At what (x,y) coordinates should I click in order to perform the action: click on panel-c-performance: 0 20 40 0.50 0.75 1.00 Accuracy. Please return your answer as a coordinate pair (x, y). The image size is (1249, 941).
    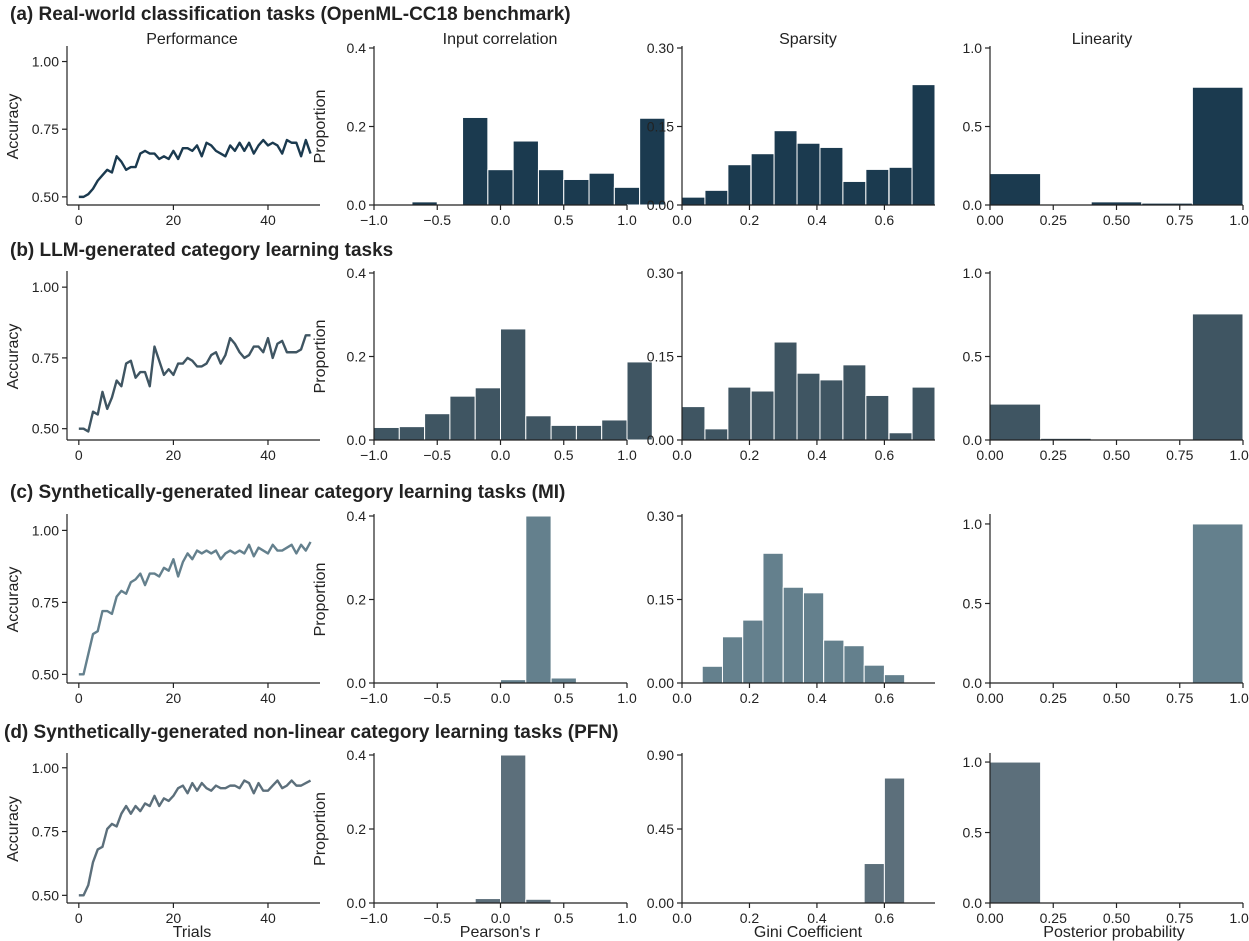
    Looking at the image, I should click on (162, 610).